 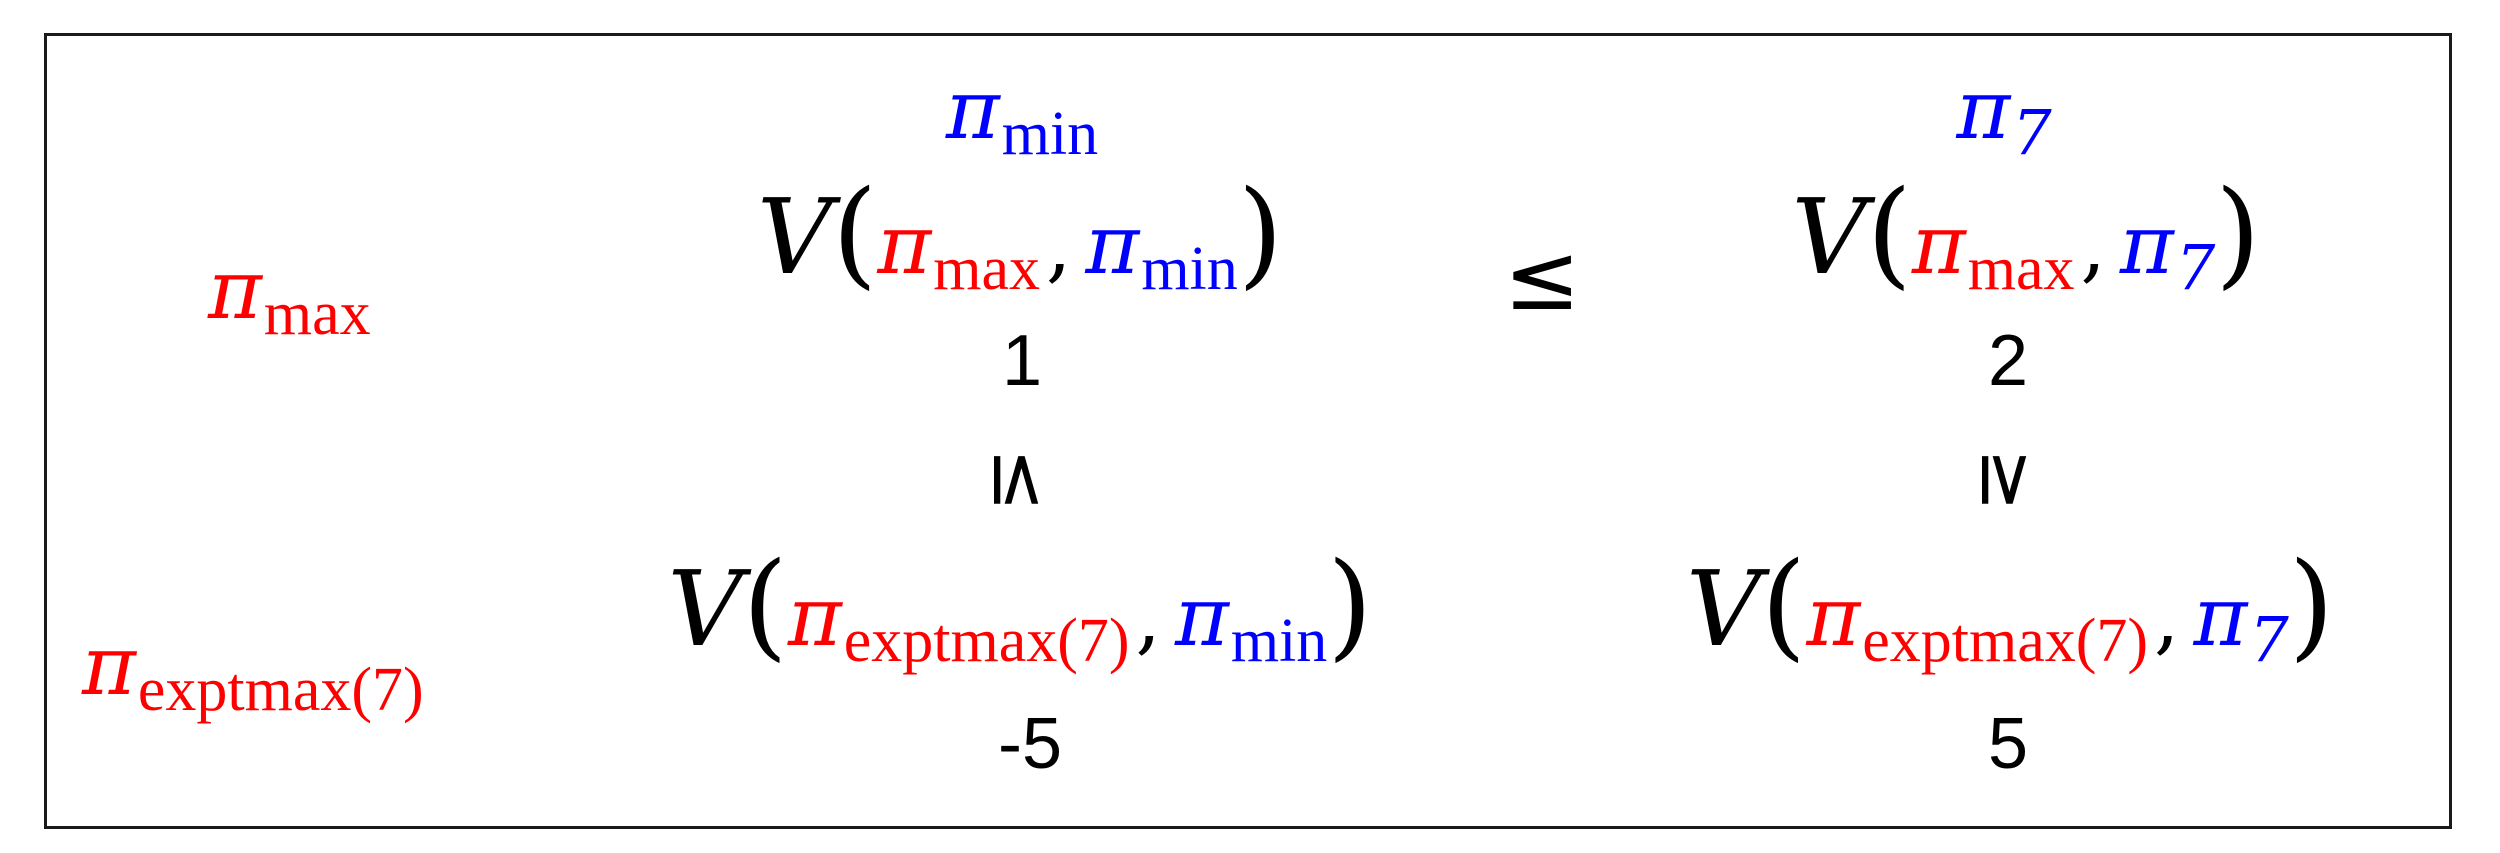 What do you see at coordinates (1022, 361) in the screenshot?
I see `cell-value: 1` at bounding box center [1022, 361].